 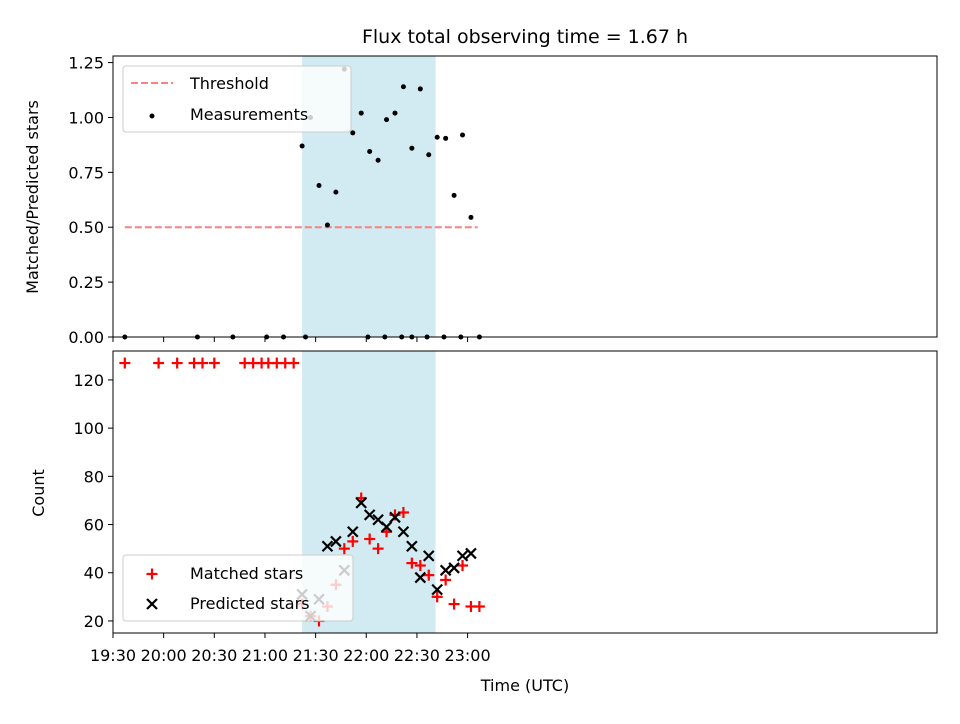 I want to click on predicted-star-point-9-b, so click(x=378, y=519).